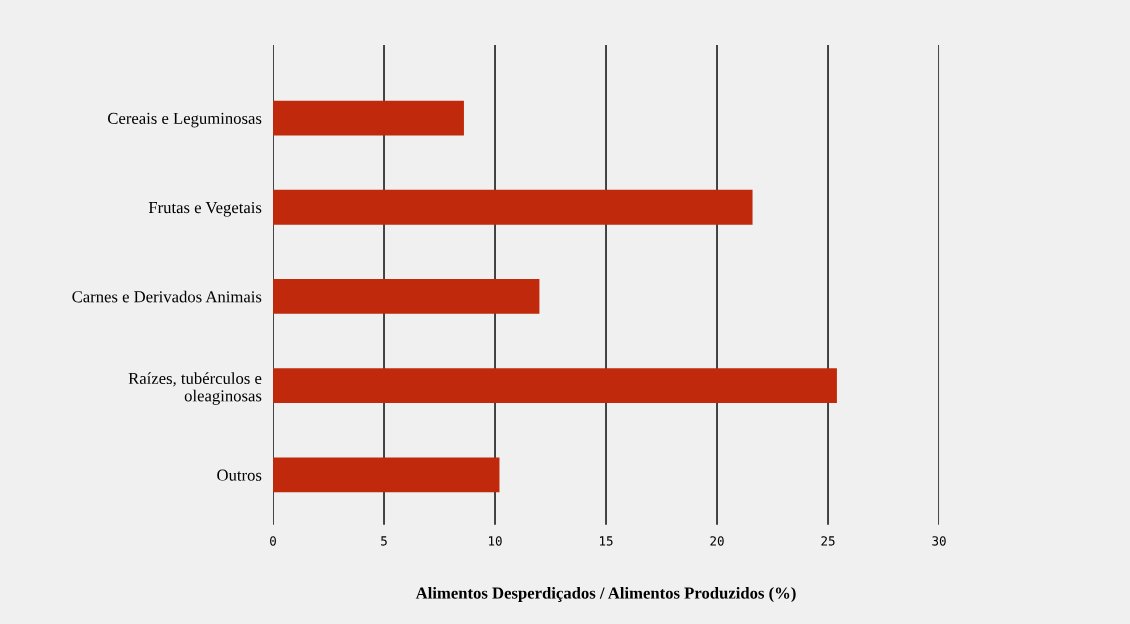 The image size is (1130, 624). What do you see at coordinates (605, 594) in the screenshot?
I see `x-axis-title: Alimentos Desperdiçados / Alimentos Produzidos (%)` at bounding box center [605, 594].